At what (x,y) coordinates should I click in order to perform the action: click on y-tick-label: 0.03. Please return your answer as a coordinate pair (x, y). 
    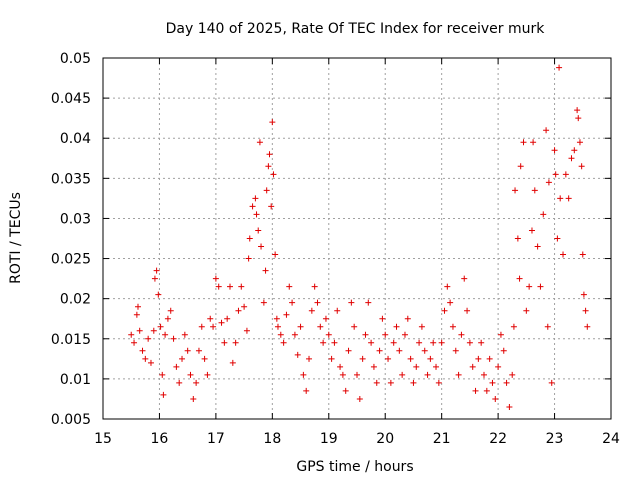
    Looking at the image, I should click on (75, 219).